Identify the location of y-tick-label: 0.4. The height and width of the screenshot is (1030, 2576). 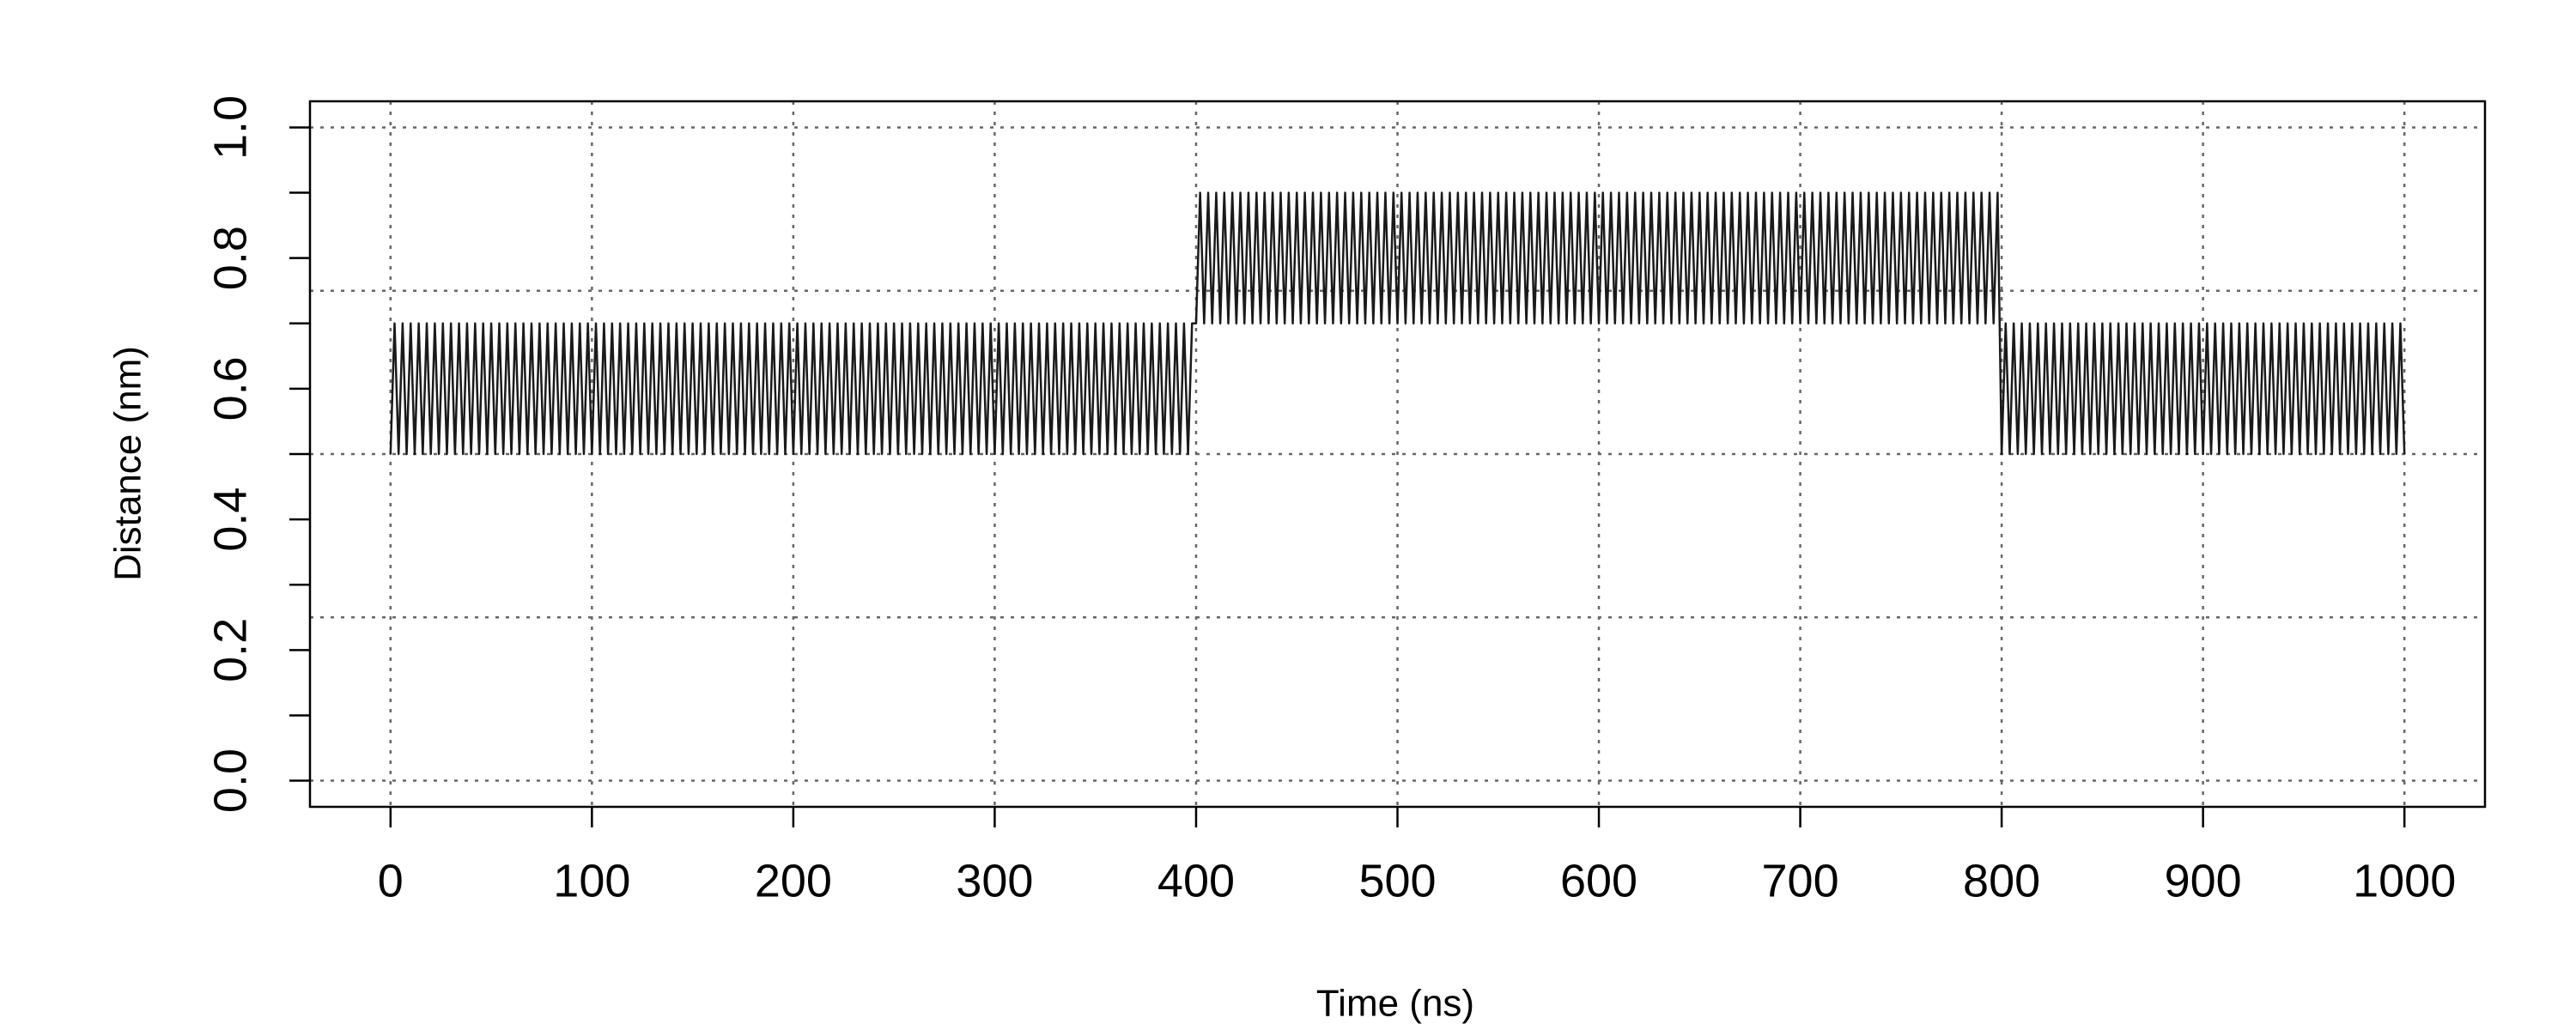
(230, 520).